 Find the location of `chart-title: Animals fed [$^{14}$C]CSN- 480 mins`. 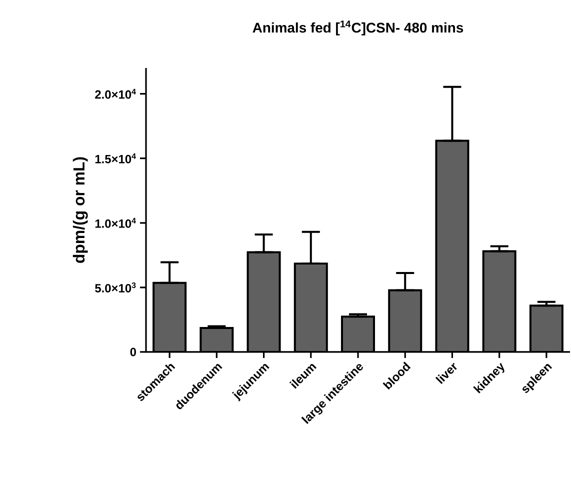

chart-title: Animals fed [$^{14}$C]CSN- 480 mins is located at coordinates (358, 28).